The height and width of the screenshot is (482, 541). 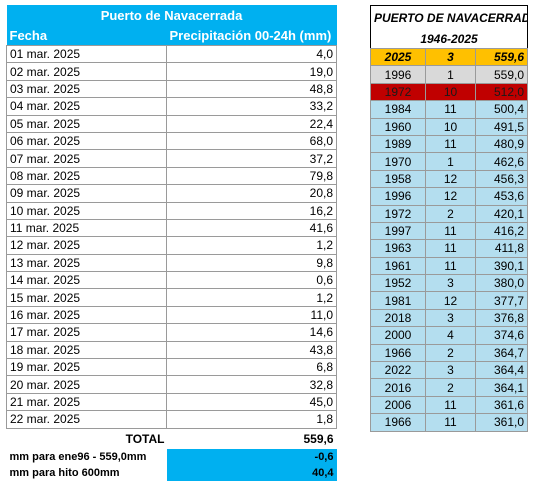 What do you see at coordinates (251, 123) in the screenshot?
I see `precip-cell: 22,4` at bounding box center [251, 123].